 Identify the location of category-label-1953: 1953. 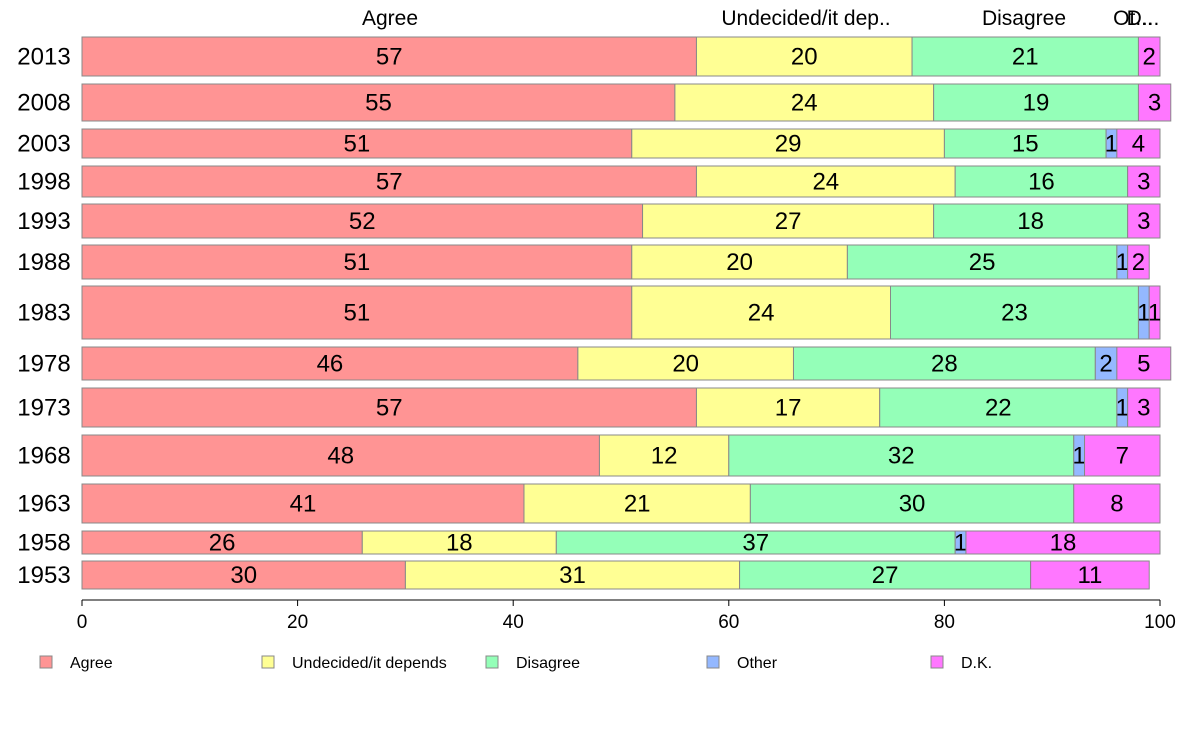
(43, 575).